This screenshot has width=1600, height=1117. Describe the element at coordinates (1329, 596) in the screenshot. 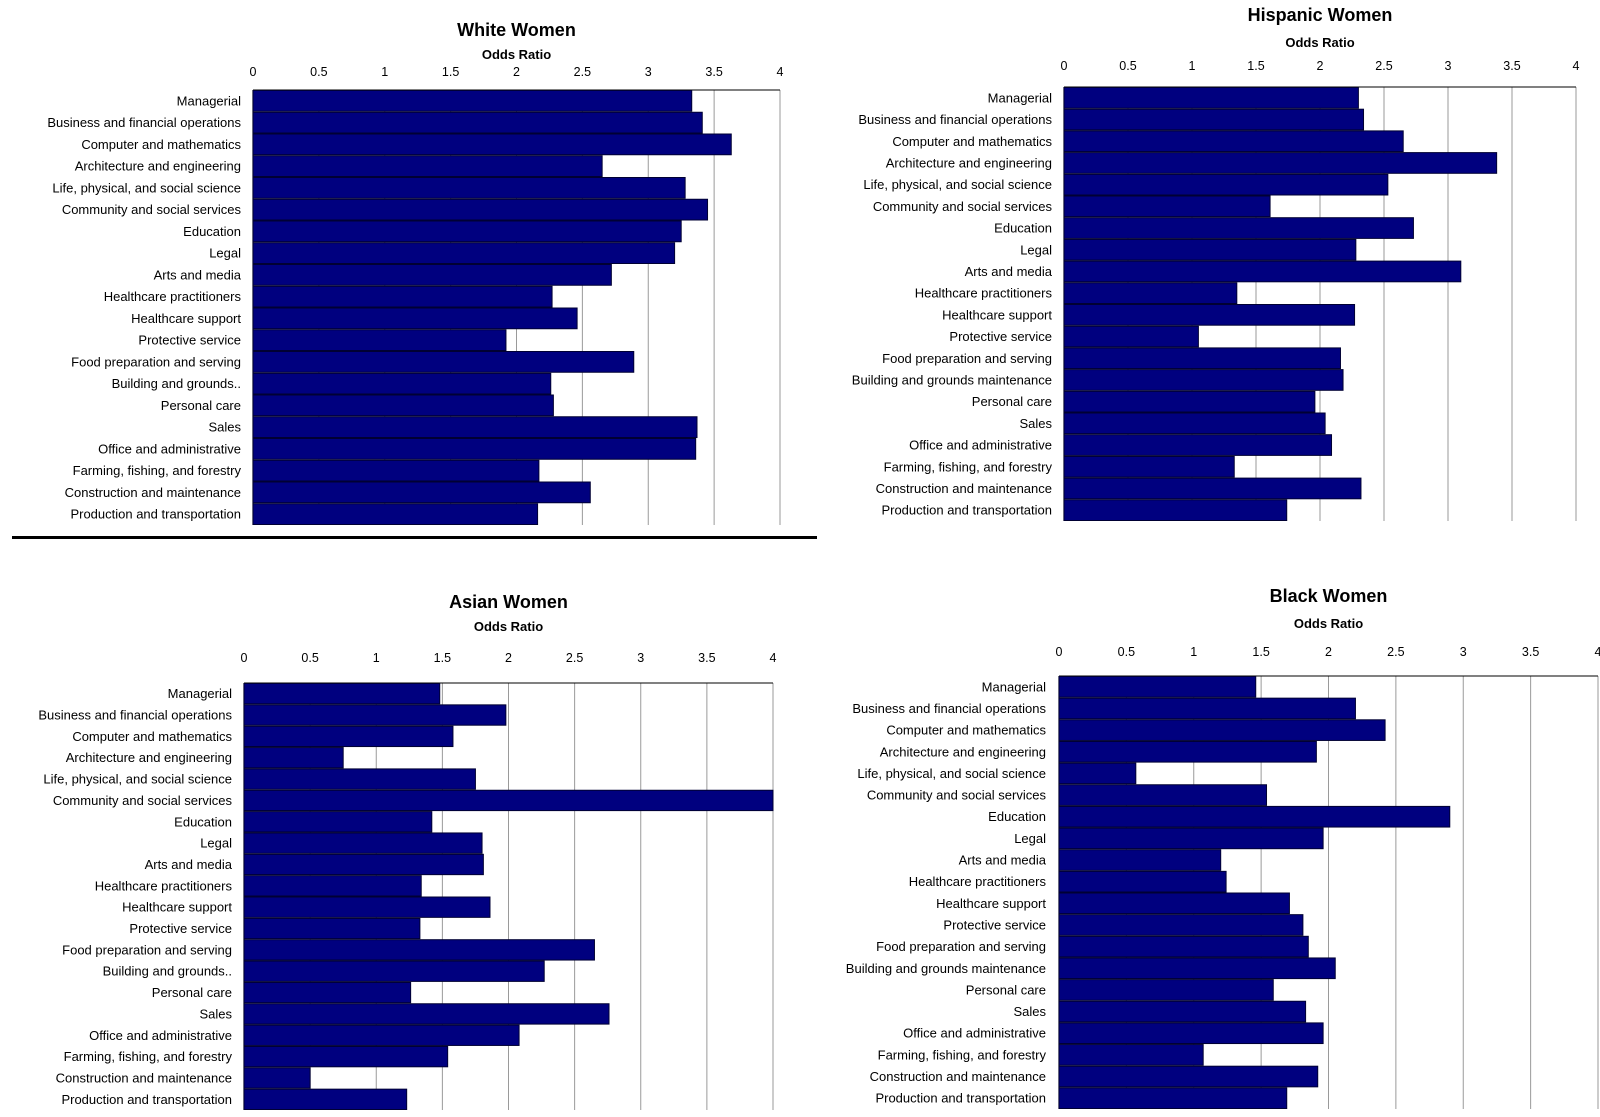

I see `chart-title: Black Women` at that location.